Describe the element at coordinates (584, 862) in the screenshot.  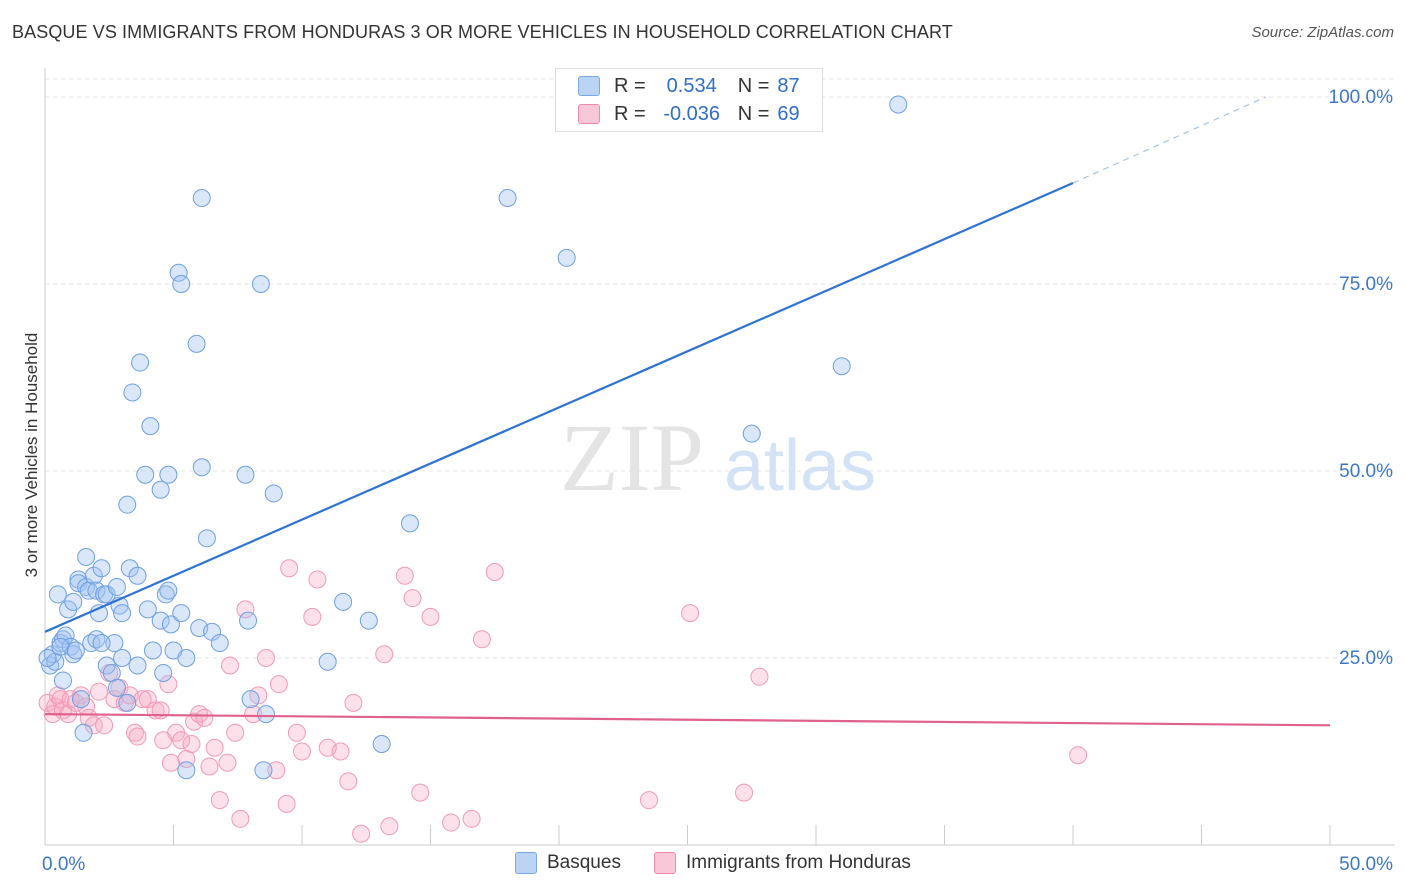
I see `legend-label-basques: Basques` at that location.